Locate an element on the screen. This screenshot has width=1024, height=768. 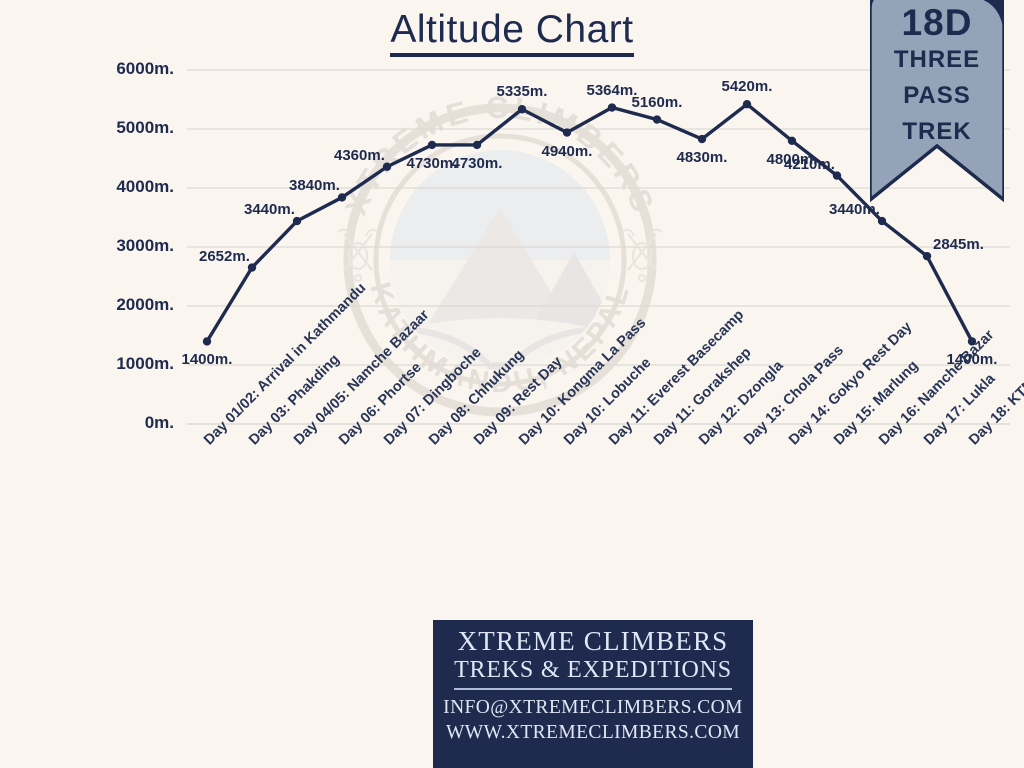
y-axis-tick-label: 3000m. is located at coordinates (145, 245).